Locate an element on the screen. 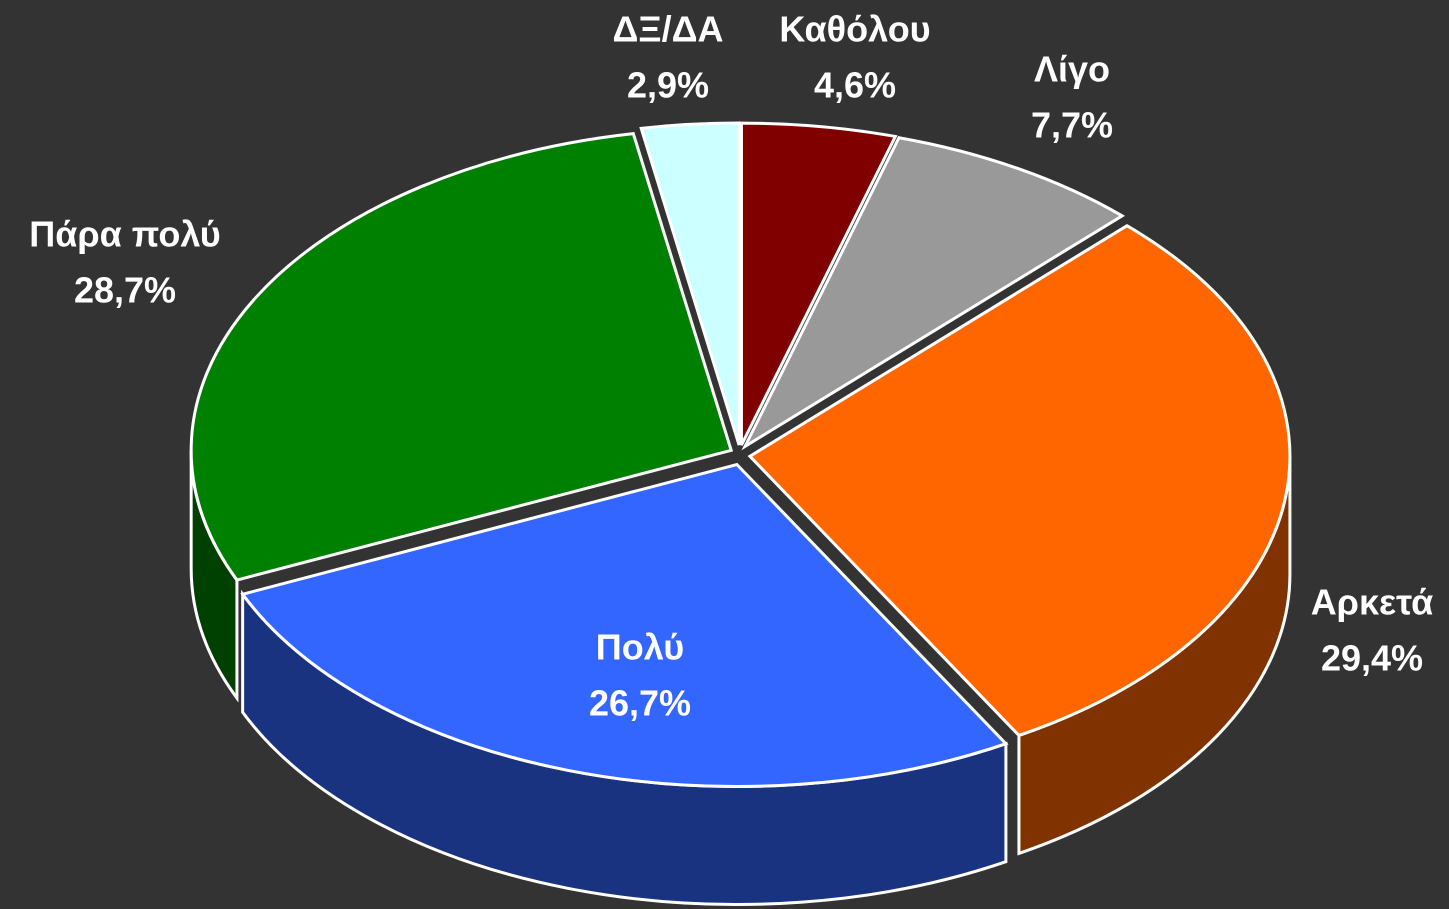  slice-label: Καθόλου is located at coordinates (854, 29).